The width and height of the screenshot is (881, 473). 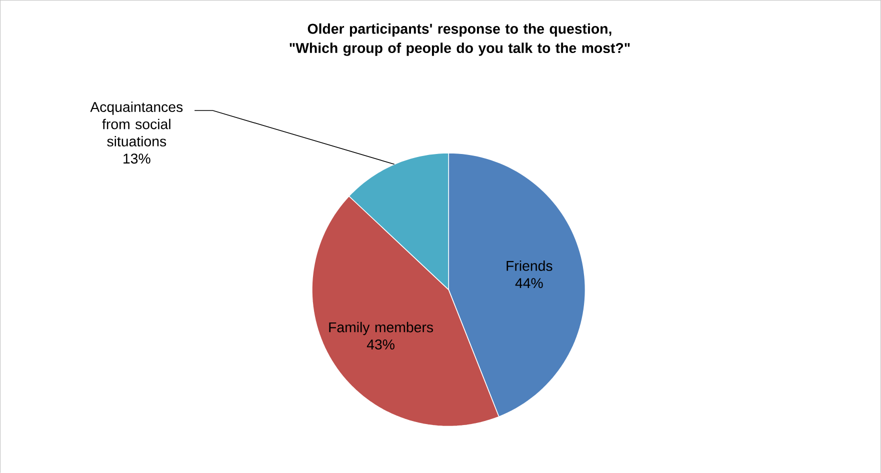 What do you see at coordinates (137, 159) in the screenshot?
I see `data-label: 13%` at bounding box center [137, 159].